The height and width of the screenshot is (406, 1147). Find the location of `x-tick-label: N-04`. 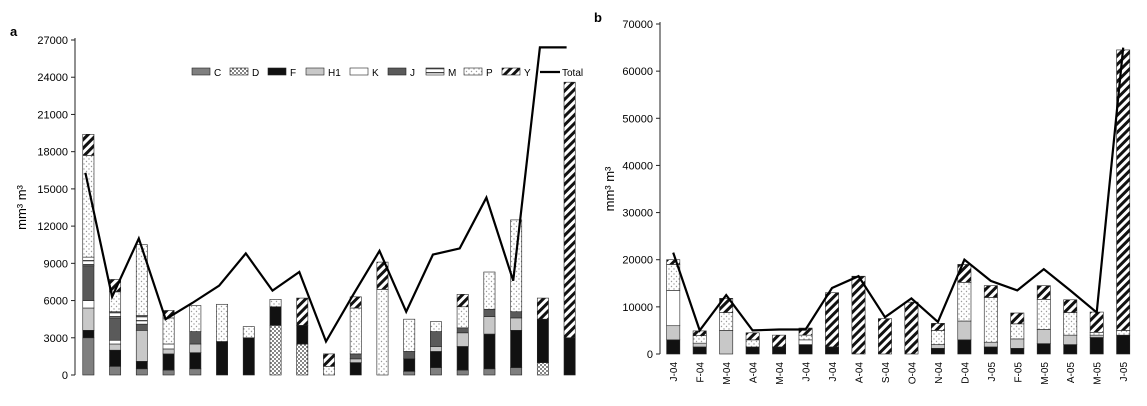

x-tick-label: N-04 is located at coordinates (939, 373).